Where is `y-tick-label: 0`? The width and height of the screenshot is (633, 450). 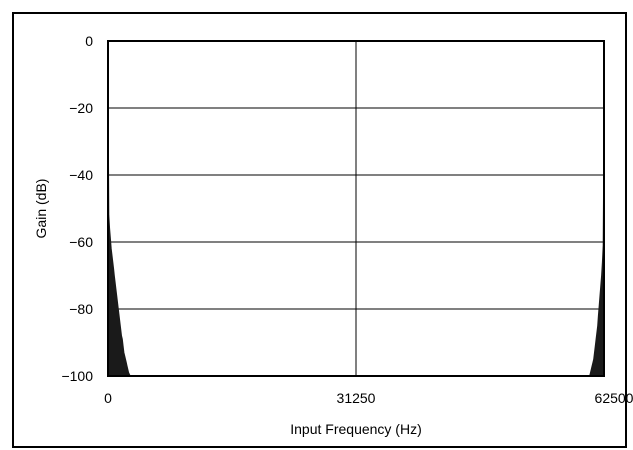 y-tick-label: 0 is located at coordinates (89, 41).